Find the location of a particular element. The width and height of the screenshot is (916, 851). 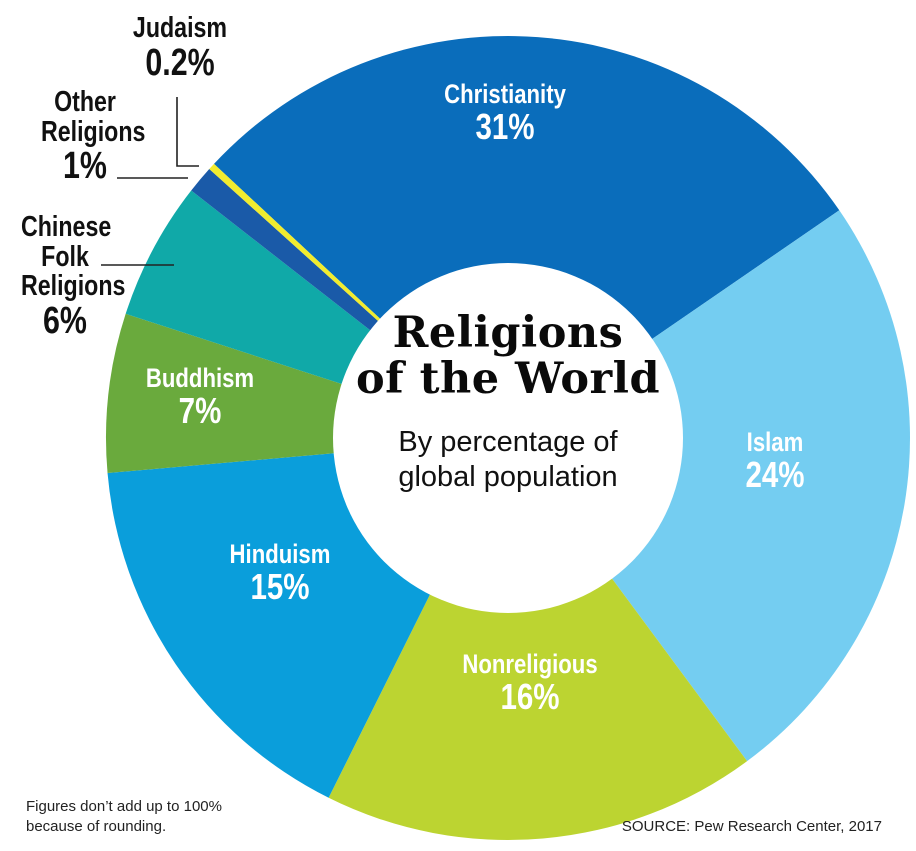

label-value: 16% is located at coordinates (530, 697).